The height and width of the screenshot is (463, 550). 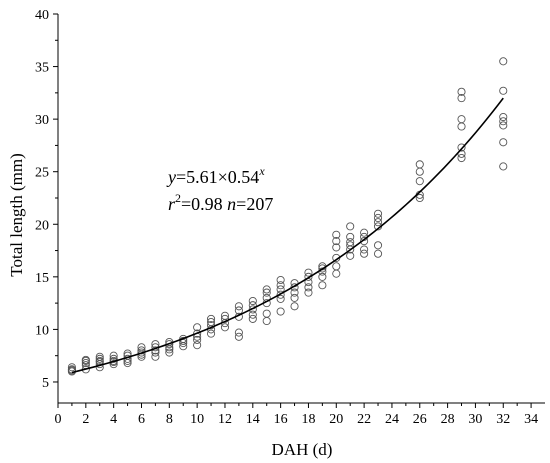 I want to click on eq-exponent: x, so click(x=261, y=171).